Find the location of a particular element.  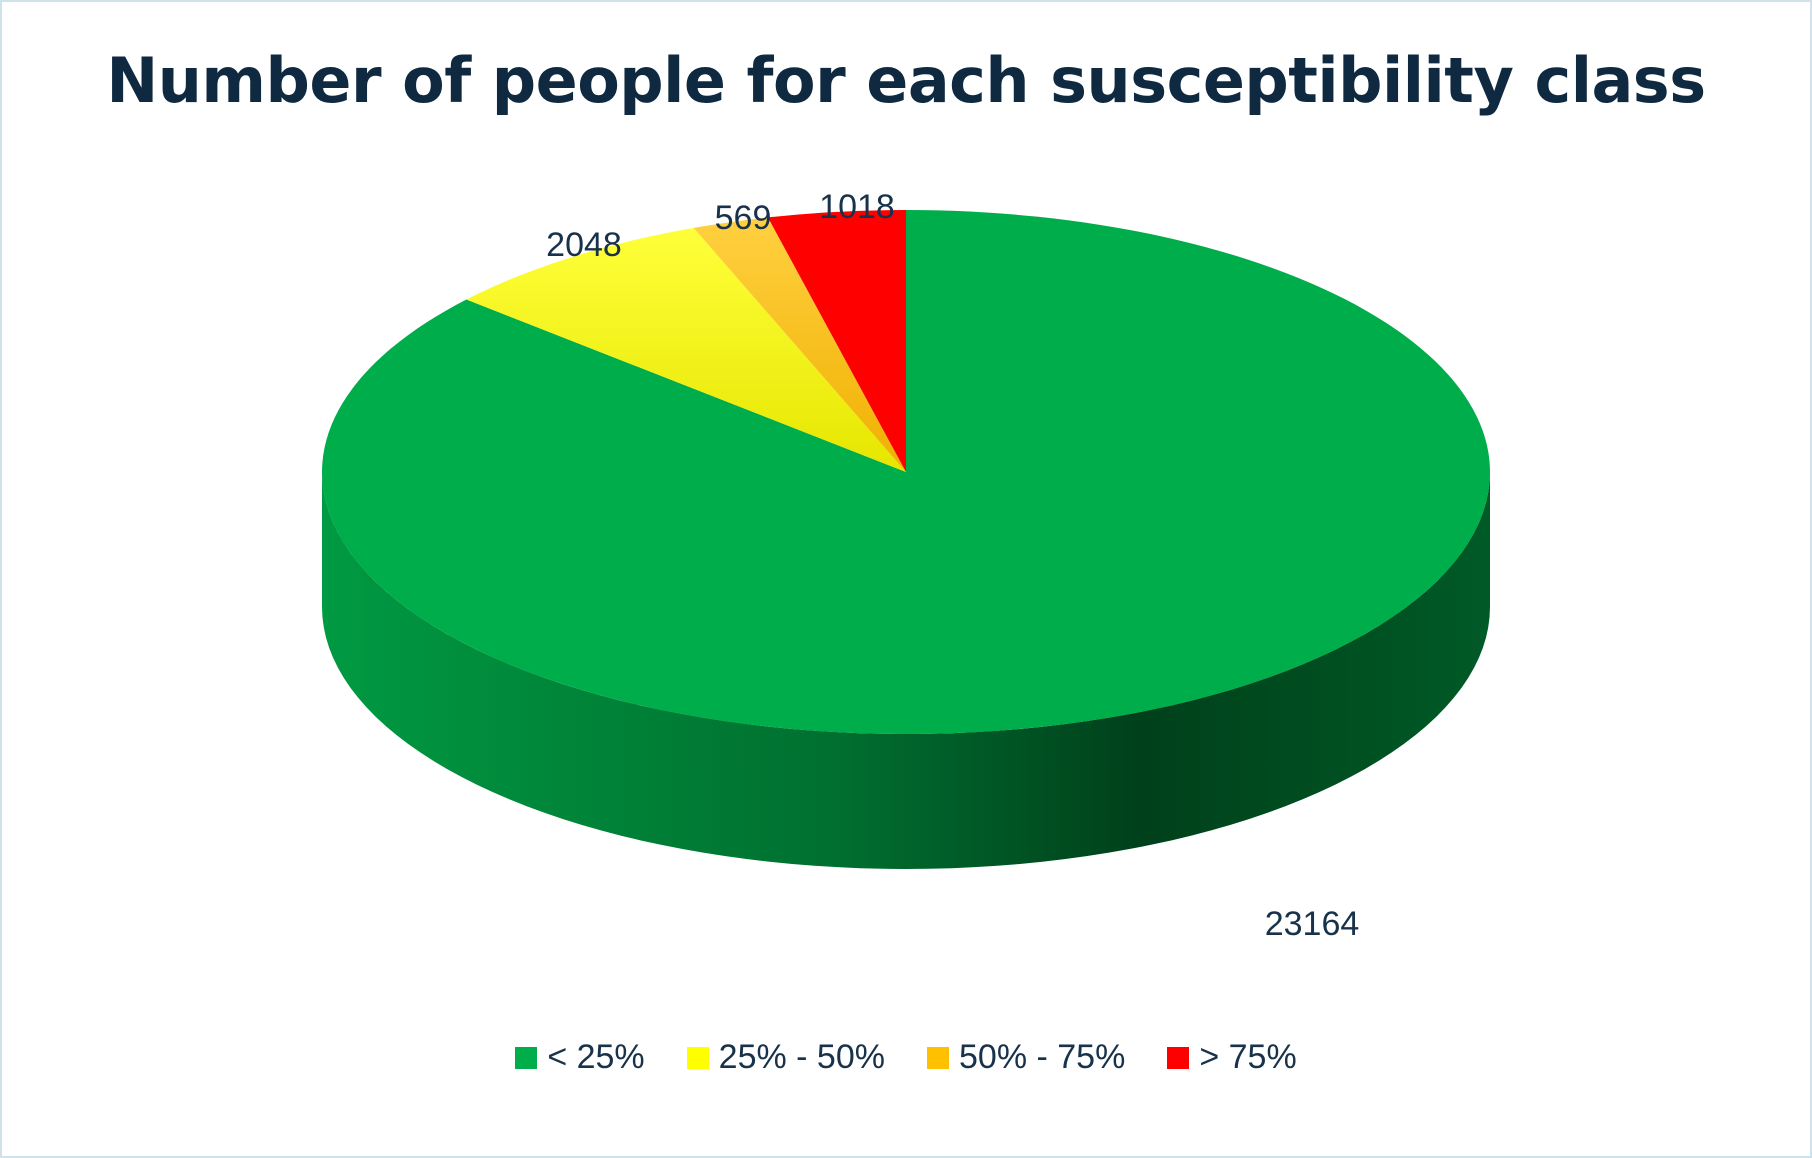

legend-label-50-75: 50% - 75% is located at coordinates (1042, 1057).